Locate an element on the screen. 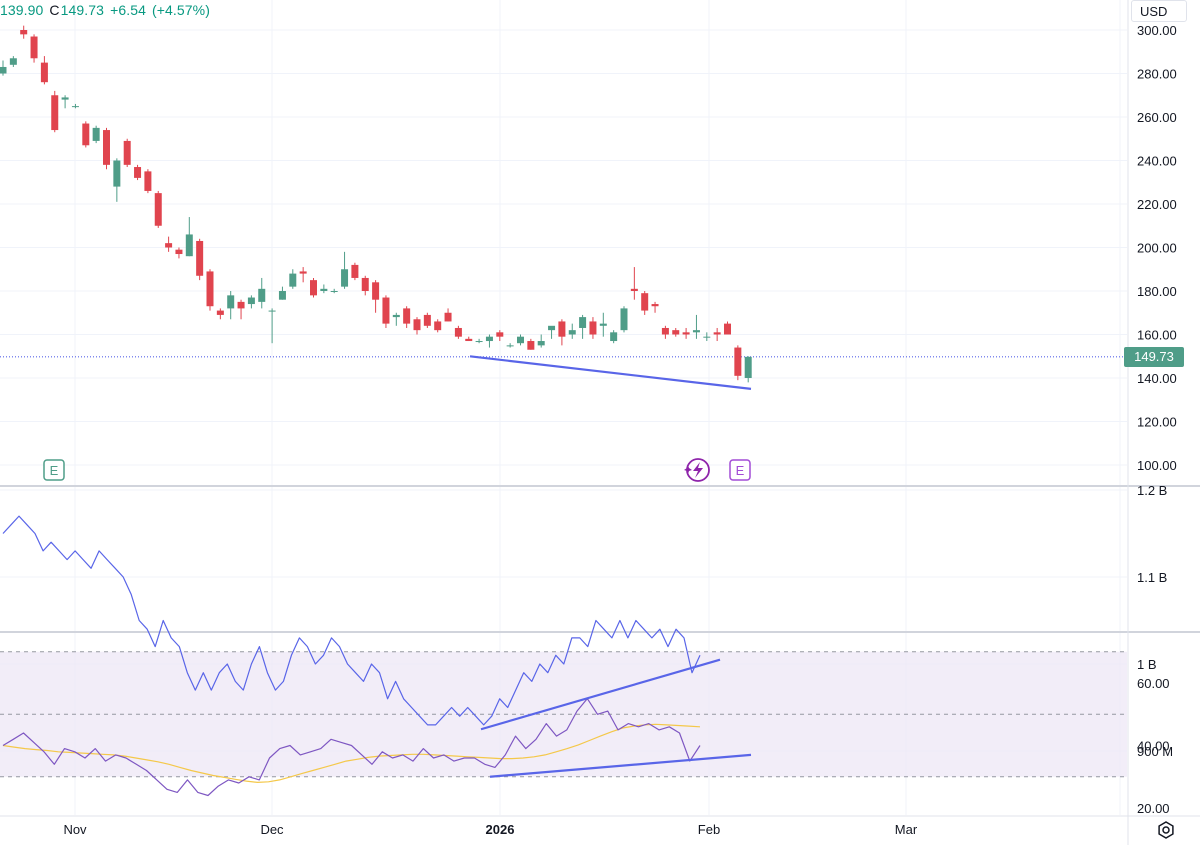 The height and width of the screenshot is (845, 1200). dividend-lightning-icon is located at coordinates (697, 470).